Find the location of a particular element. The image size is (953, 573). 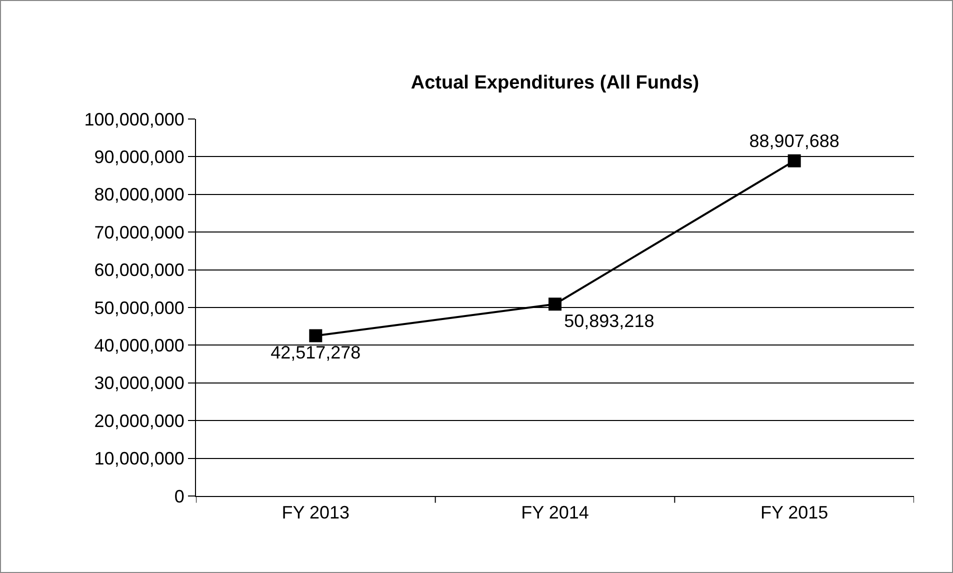

x-tick-label: FY 2013 is located at coordinates (316, 512).